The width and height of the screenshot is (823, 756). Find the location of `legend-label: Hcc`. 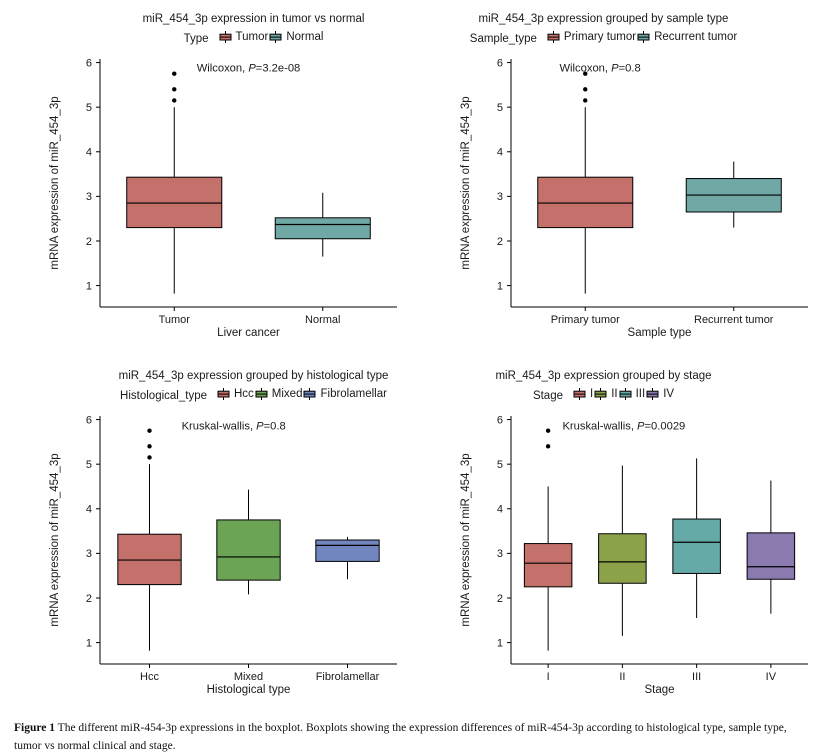

legend-label: Hcc is located at coordinates (243, 394).